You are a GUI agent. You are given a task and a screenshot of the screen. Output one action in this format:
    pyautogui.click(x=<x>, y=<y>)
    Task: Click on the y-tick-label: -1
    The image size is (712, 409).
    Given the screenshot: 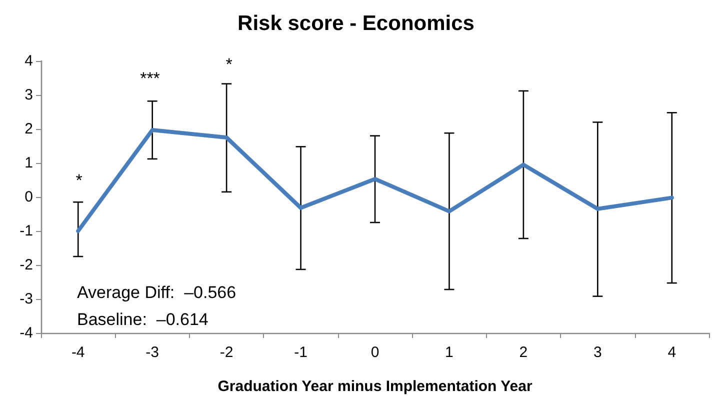 What is the action you would take?
    pyautogui.click(x=26, y=231)
    